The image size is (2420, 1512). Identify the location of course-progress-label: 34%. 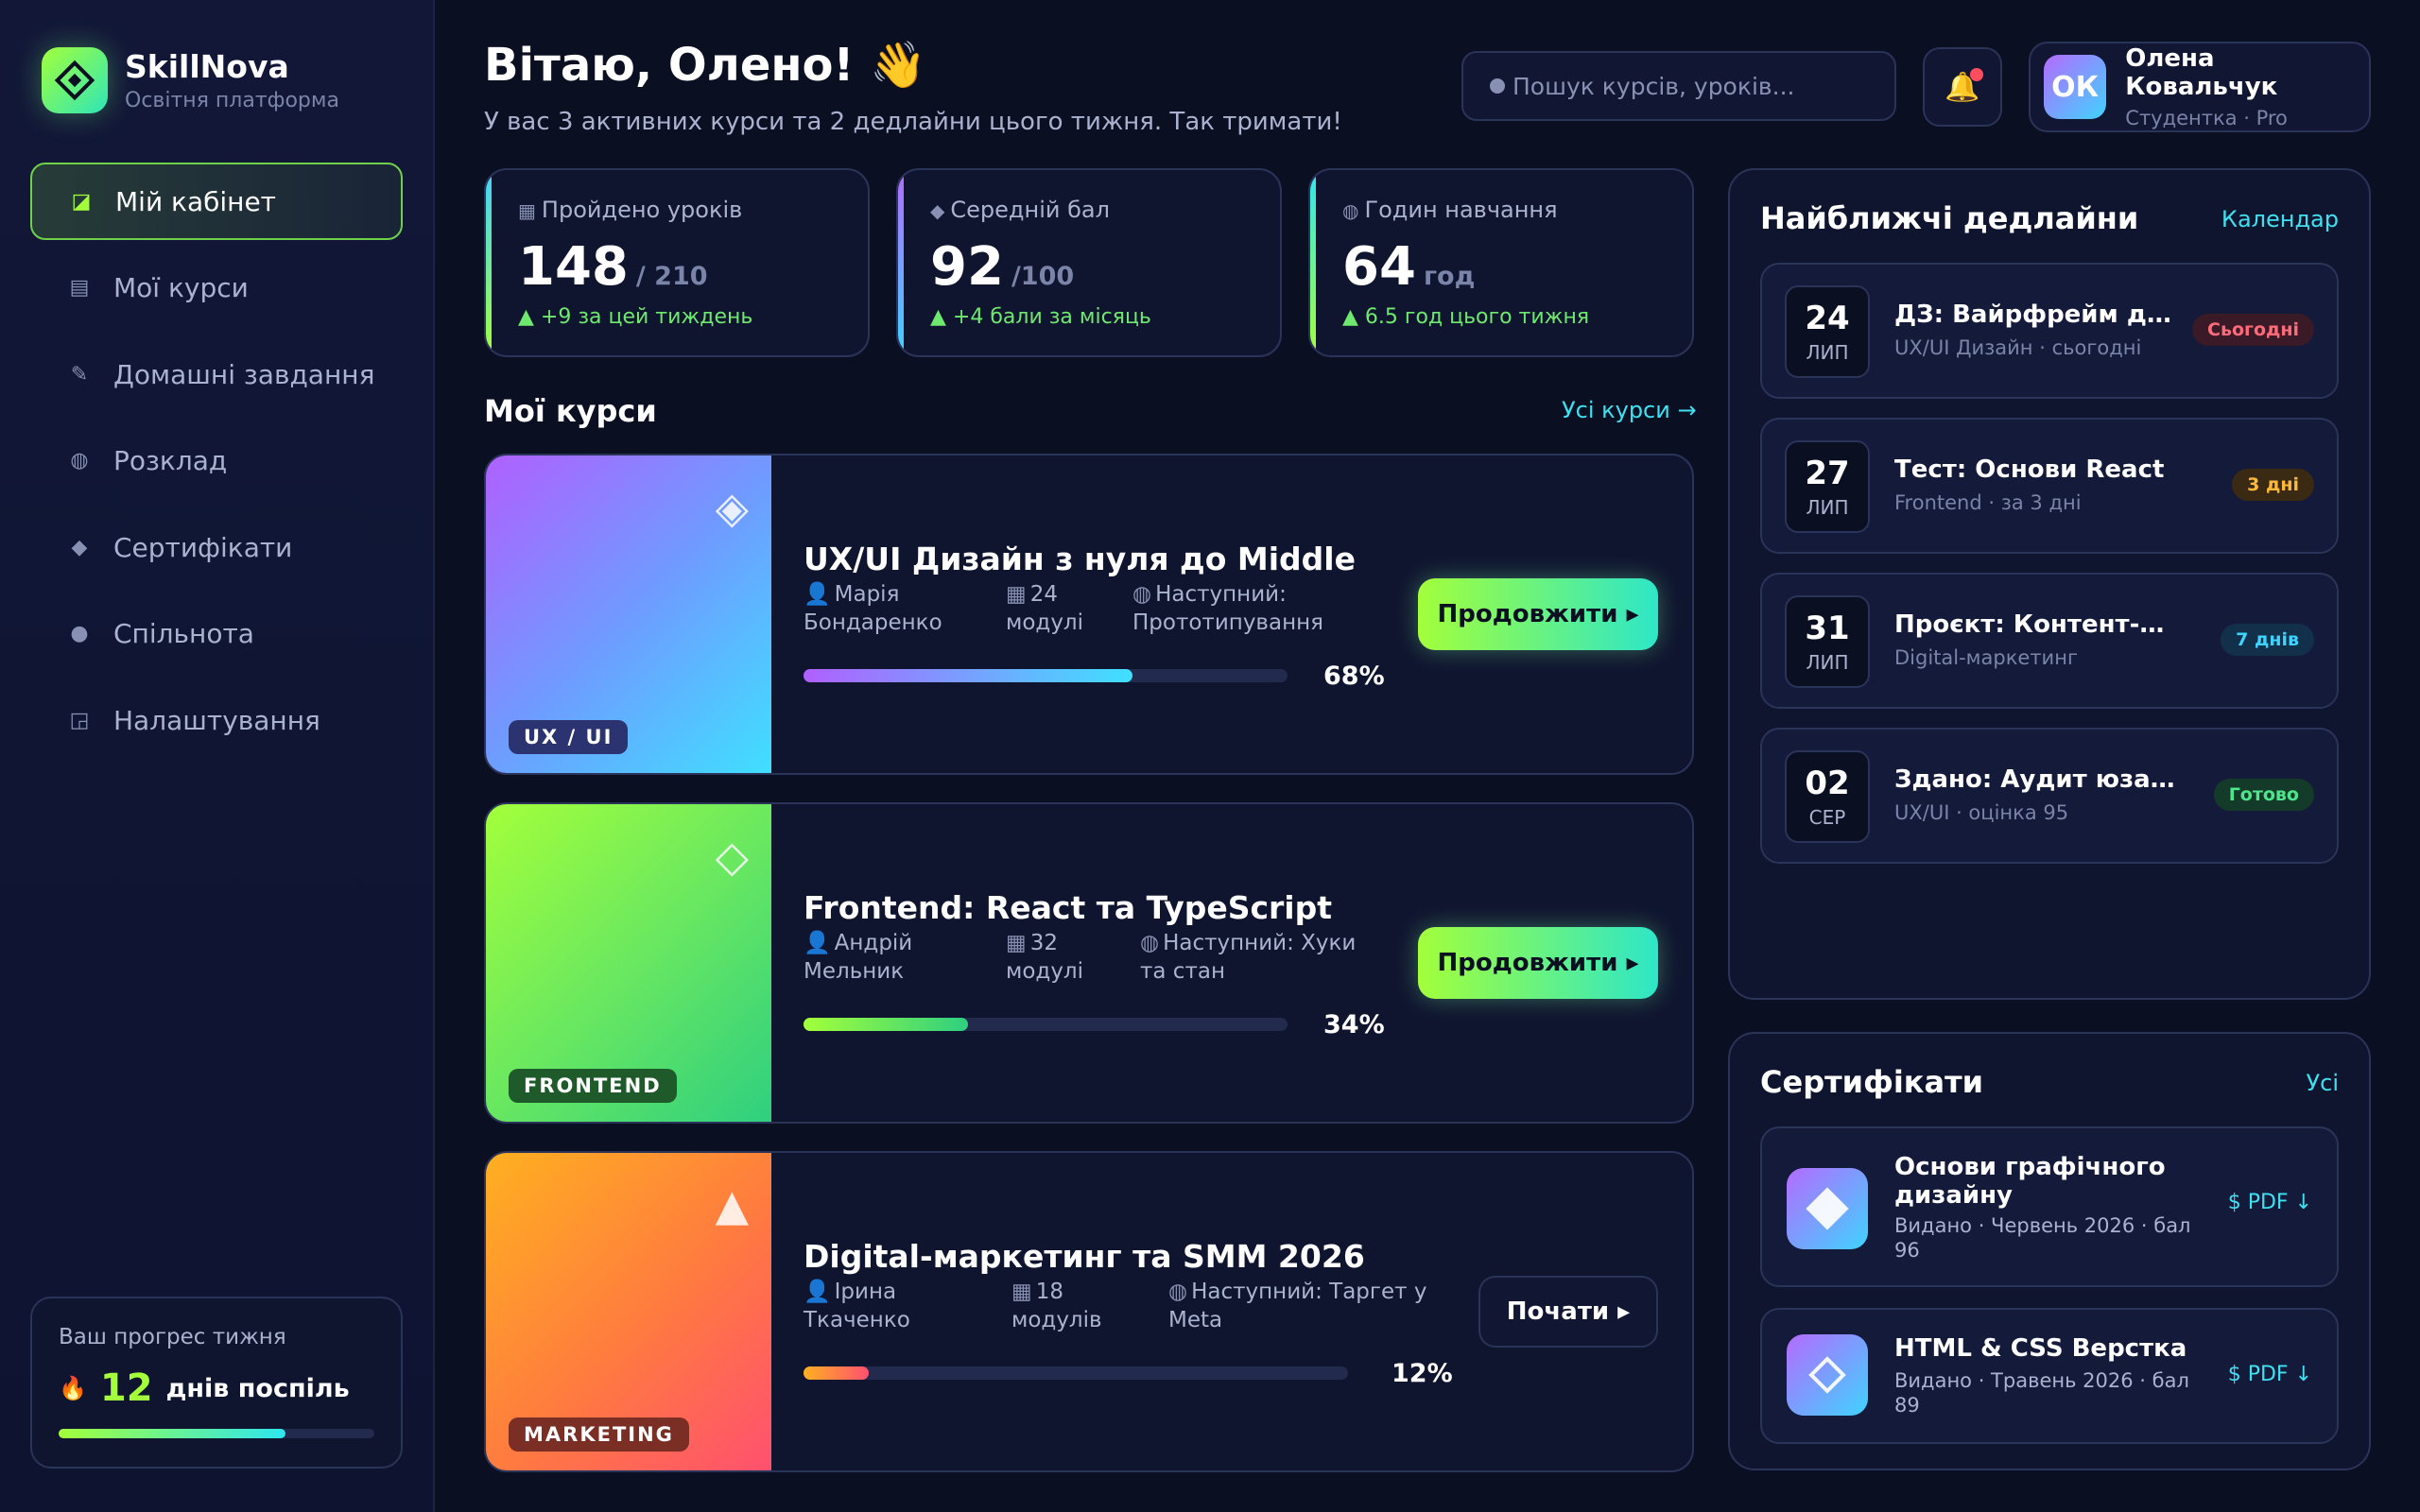
(1354, 1025).